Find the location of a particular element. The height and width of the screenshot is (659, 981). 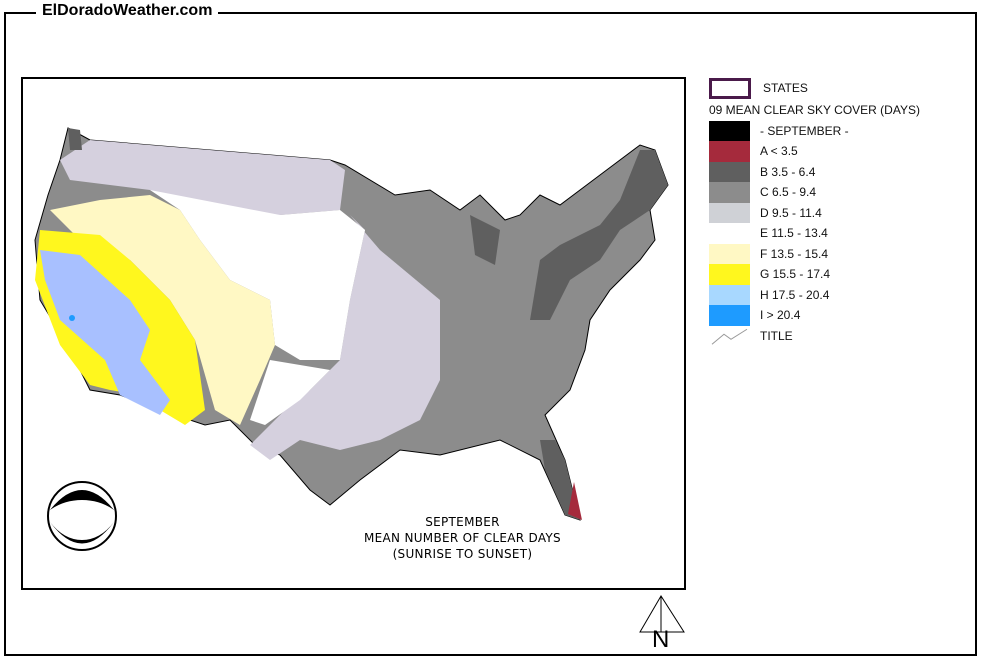

legend-label: B 3.5 - 6.4 is located at coordinates (788, 171).